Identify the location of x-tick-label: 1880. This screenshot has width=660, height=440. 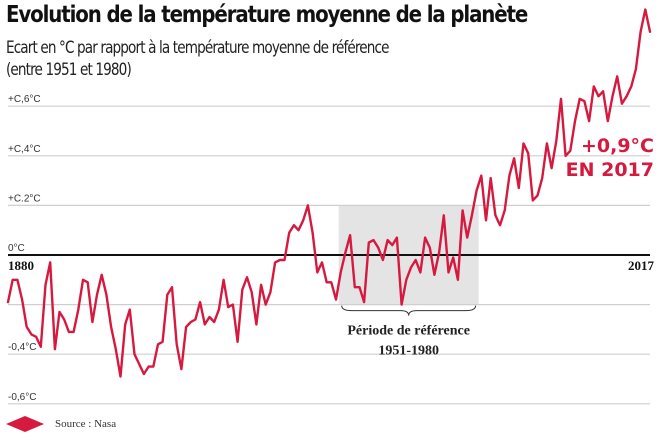
(21, 265).